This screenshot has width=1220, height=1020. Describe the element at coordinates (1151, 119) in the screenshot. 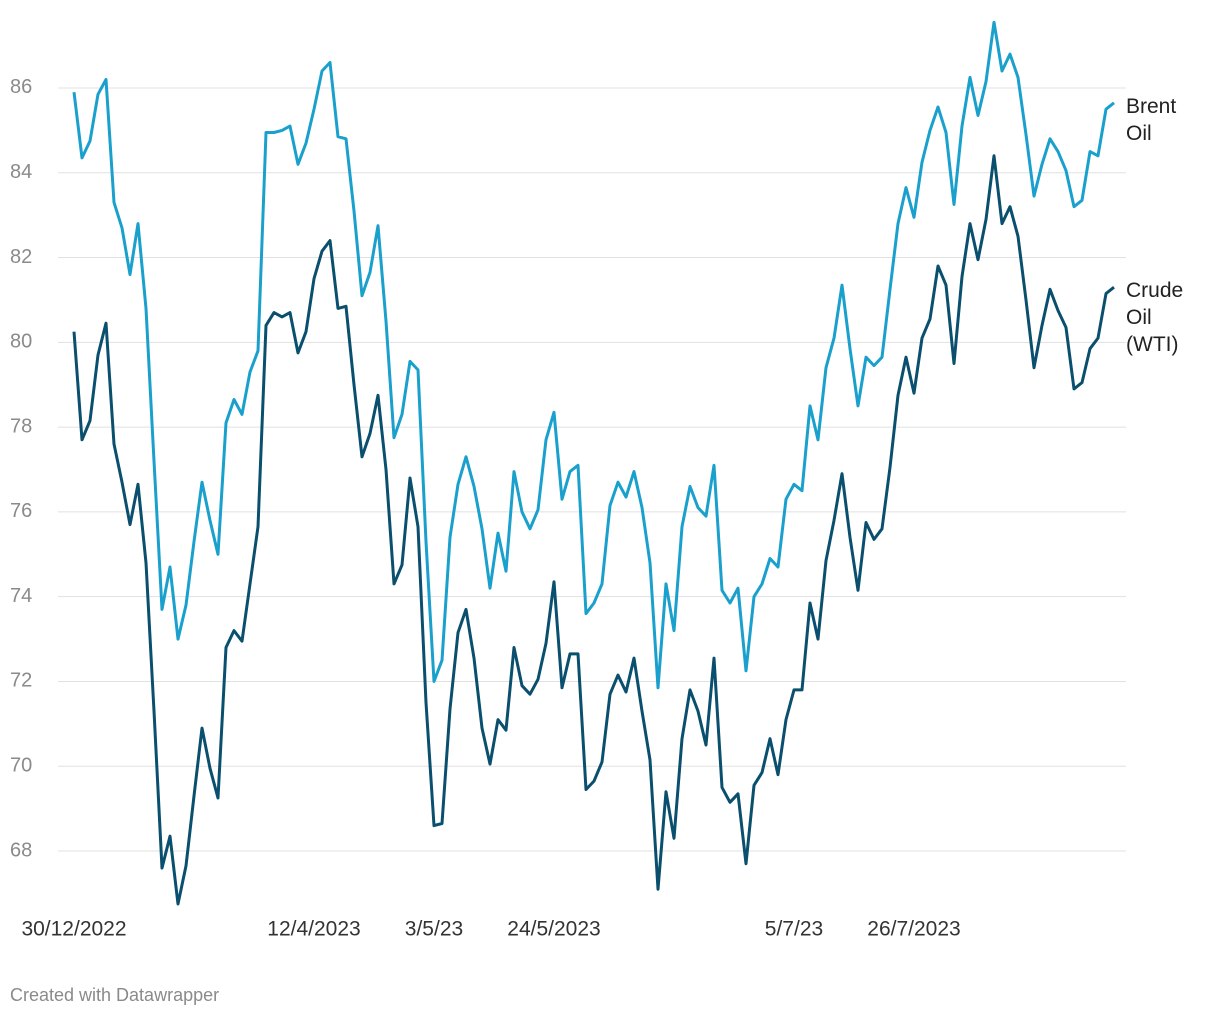

I see `series-label: Brent Oil` at that location.